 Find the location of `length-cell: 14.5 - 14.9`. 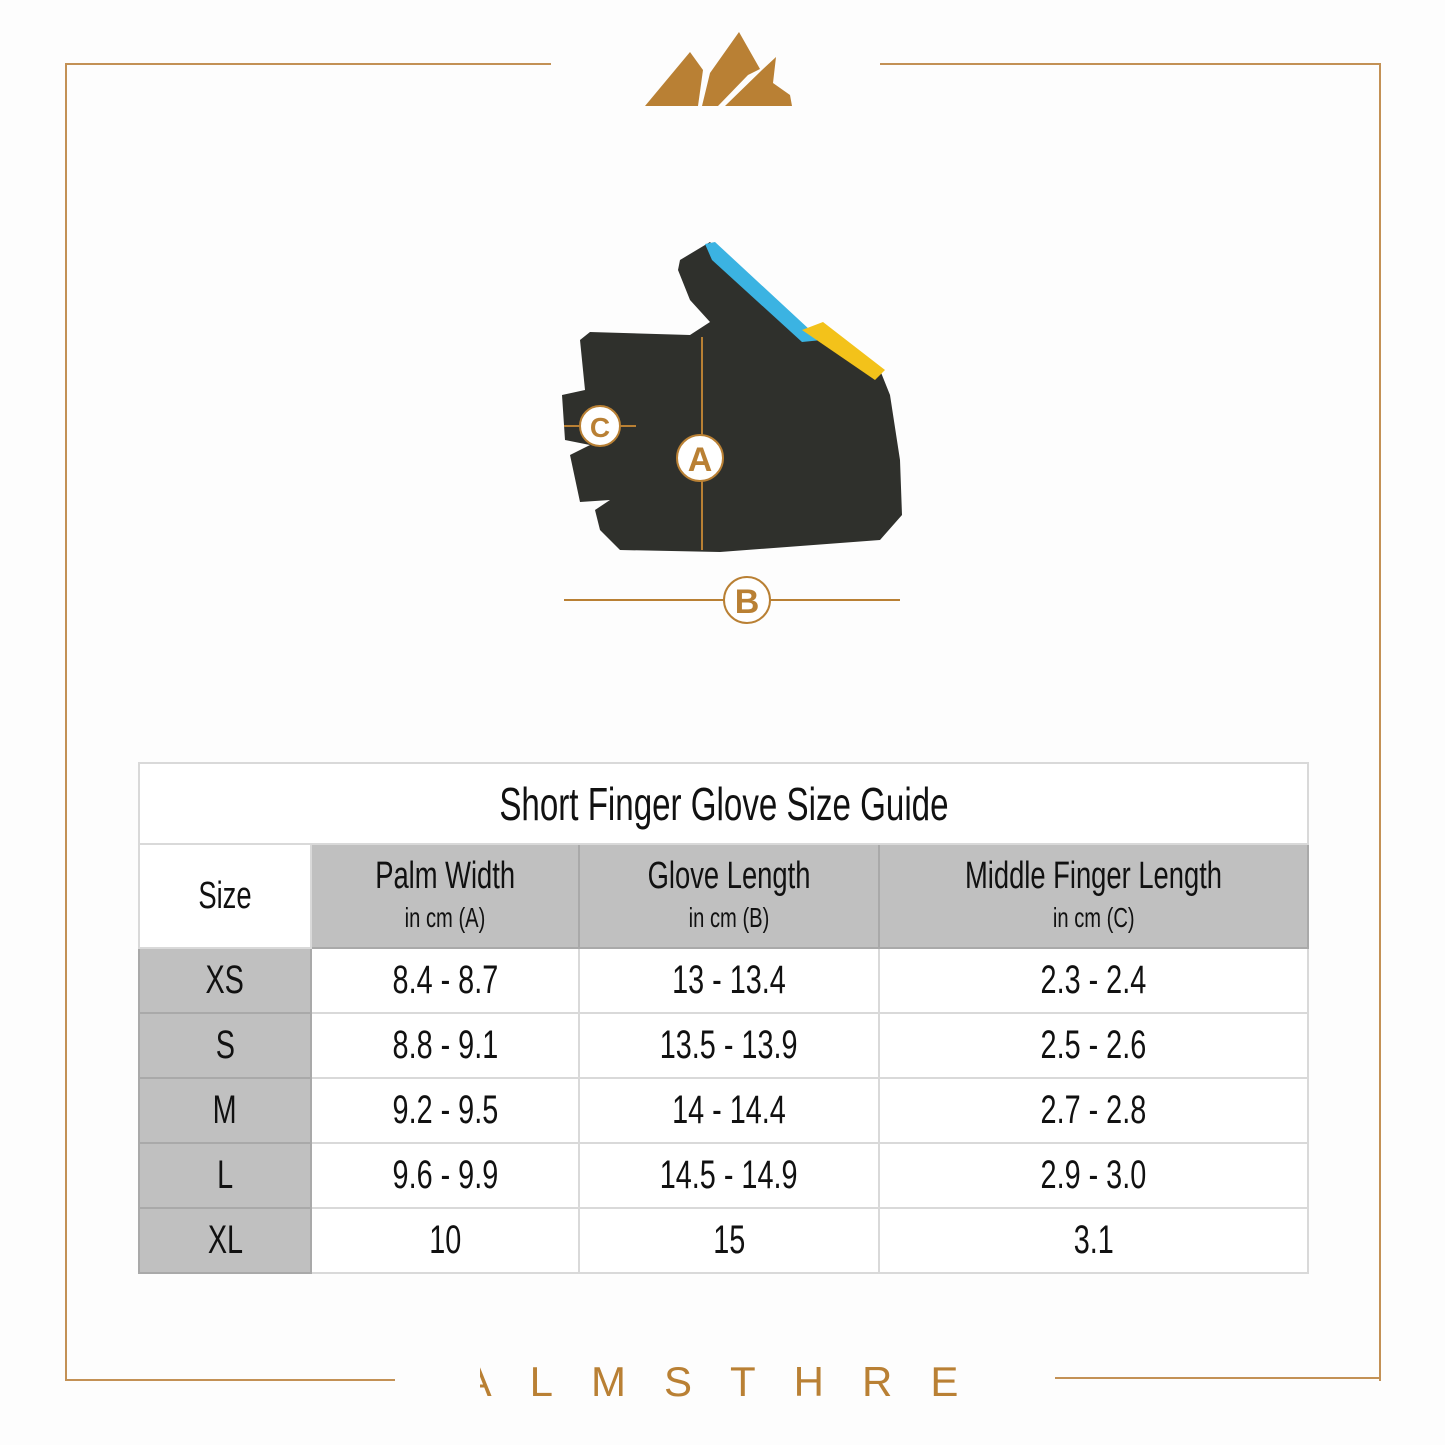

length-cell: 14.5 - 14.9 is located at coordinates (729, 1175).